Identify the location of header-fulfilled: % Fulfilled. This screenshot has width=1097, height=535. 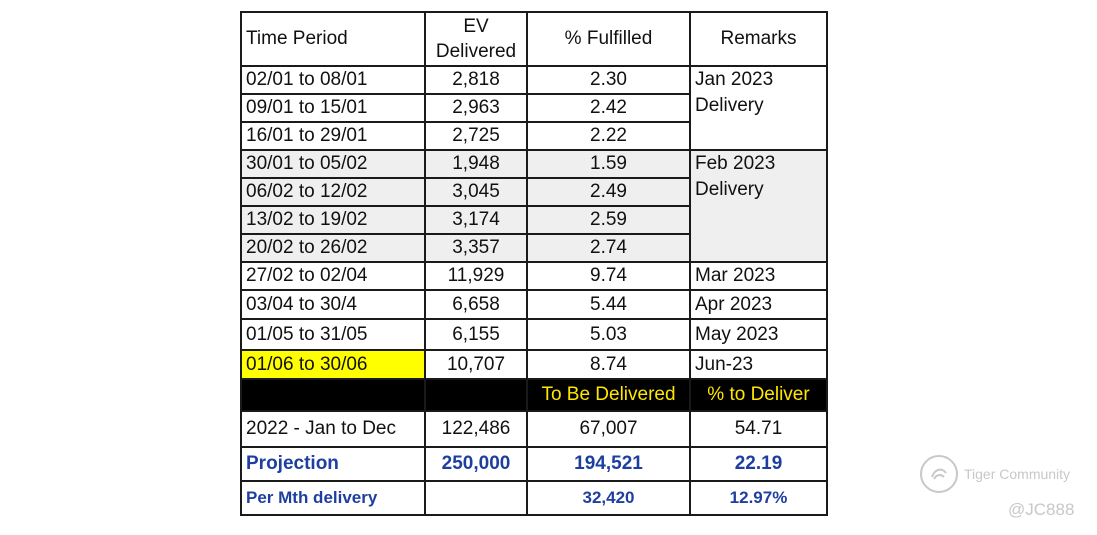
(608, 39).